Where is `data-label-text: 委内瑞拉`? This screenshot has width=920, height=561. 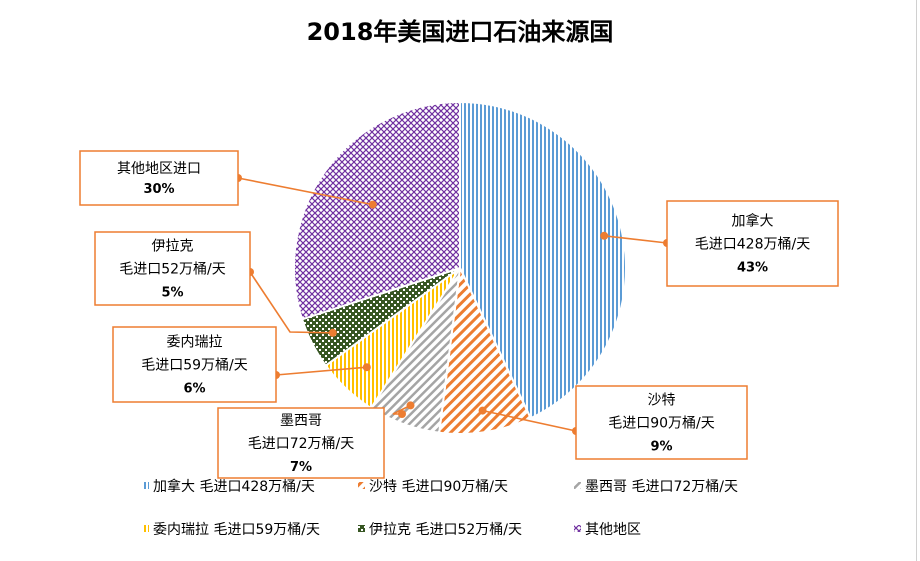
data-label-text: 委内瑞拉 is located at coordinates (195, 343).